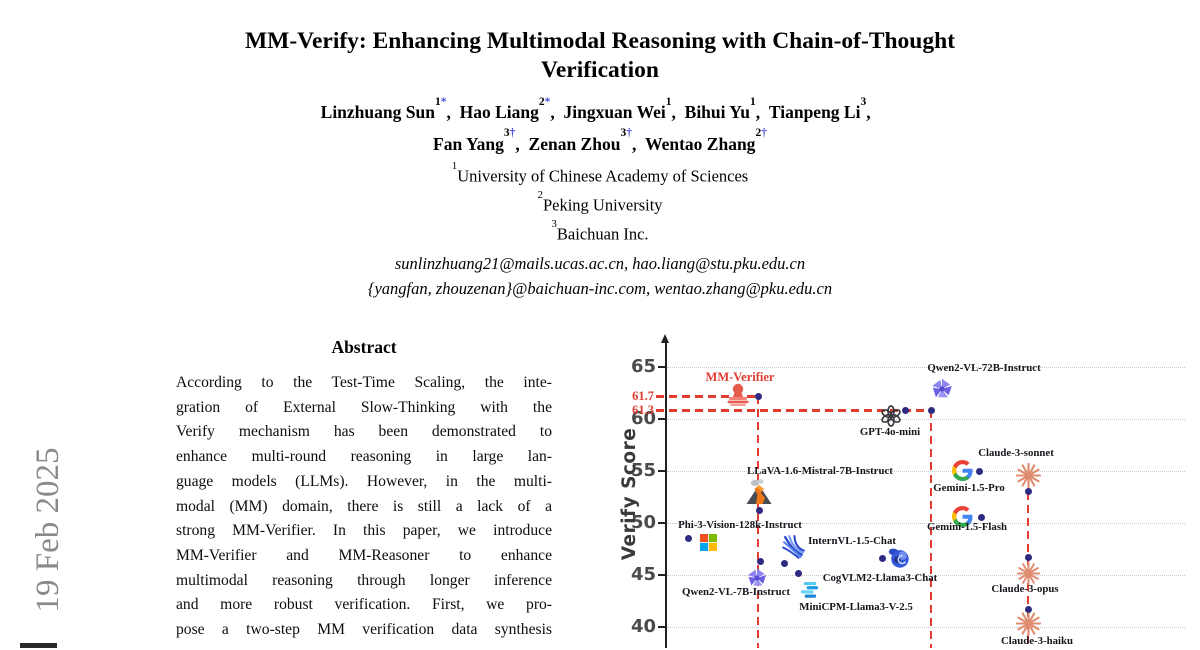  I want to click on affiliation-text: Peking University, so click(602, 205).